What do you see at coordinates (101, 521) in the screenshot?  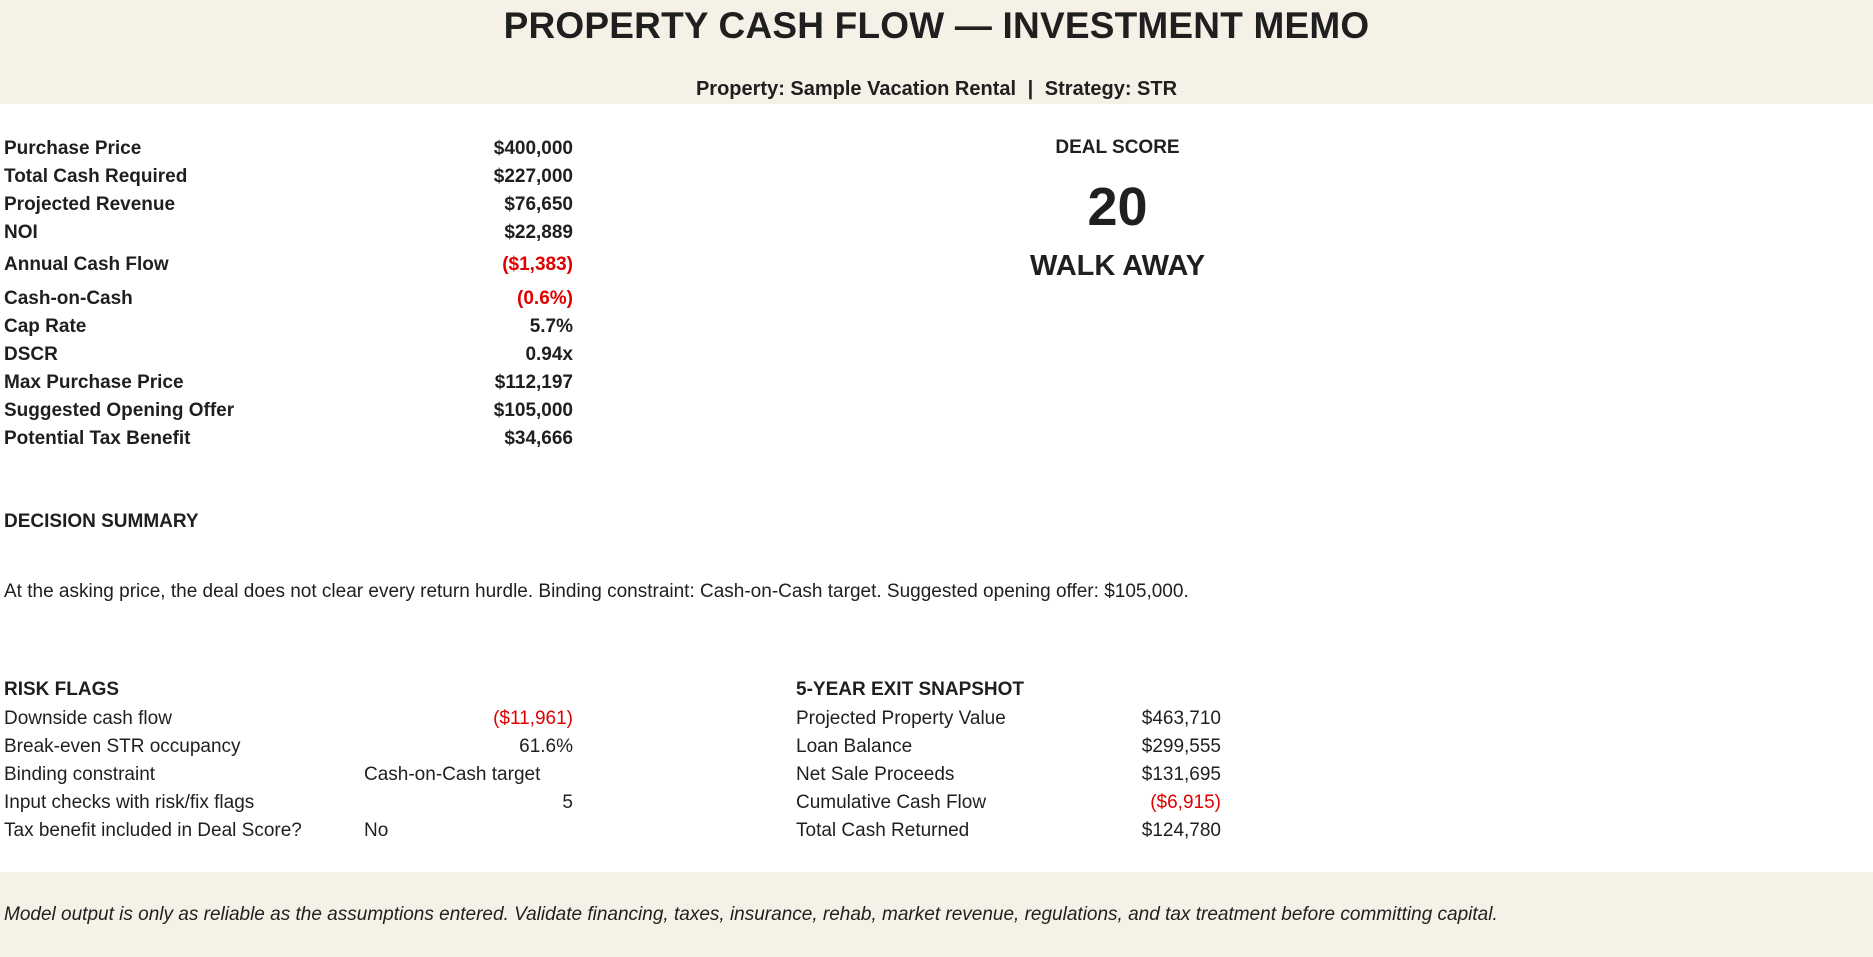 I see `decision-summary-heading: DECISION SUMMARY` at bounding box center [101, 521].